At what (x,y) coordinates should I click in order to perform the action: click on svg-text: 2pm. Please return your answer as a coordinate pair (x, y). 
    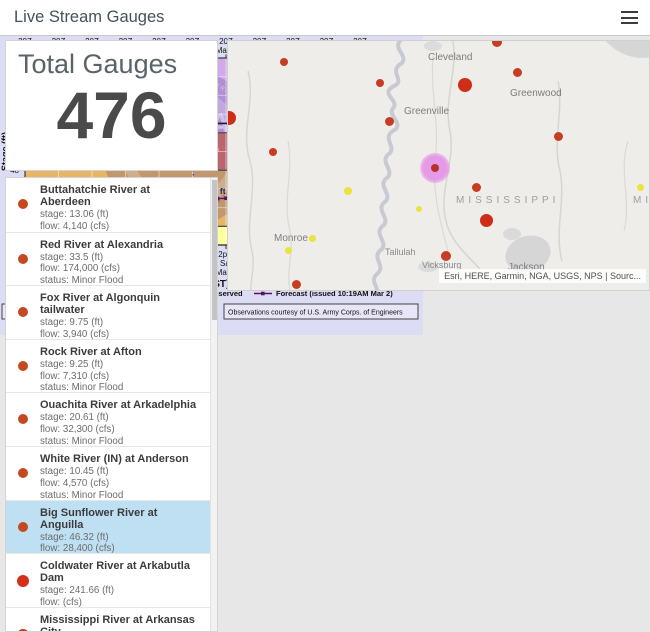
    Looking at the image, I should click on (226, 254).